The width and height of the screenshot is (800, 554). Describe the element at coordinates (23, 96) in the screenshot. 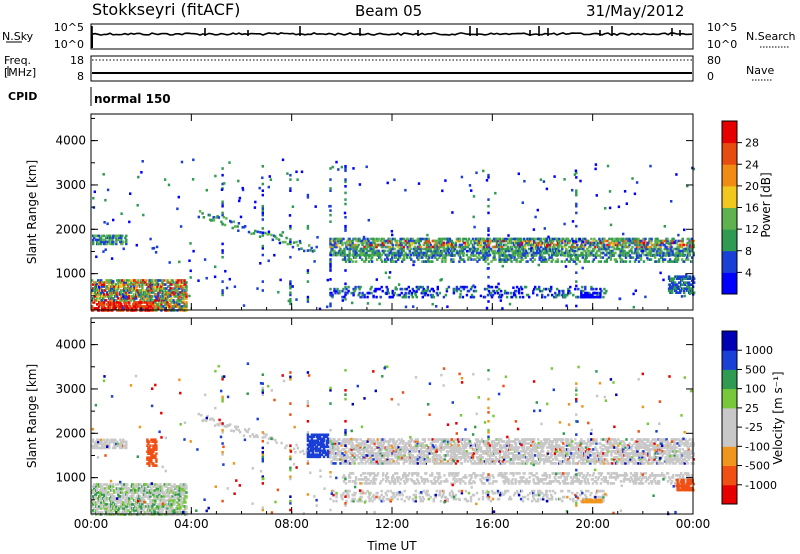

I see `cpid-label: CPID` at that location.